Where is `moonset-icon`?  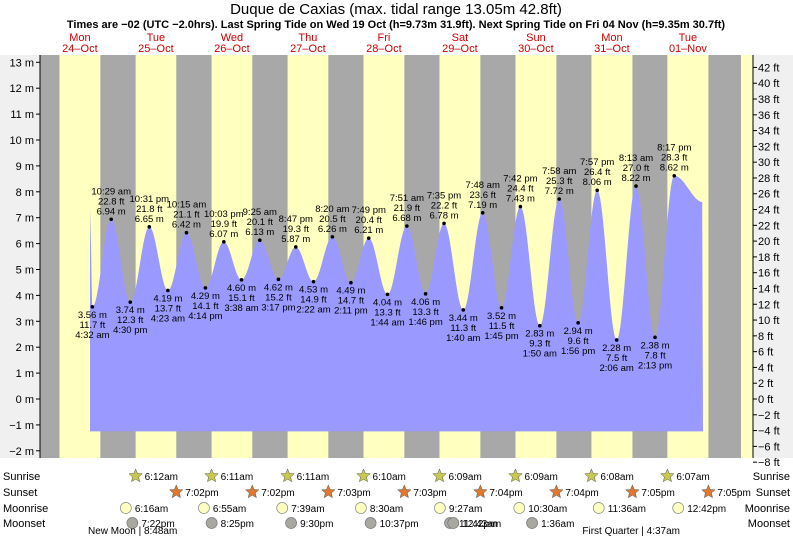 moonset-icon is located at coordinates (291, 523).